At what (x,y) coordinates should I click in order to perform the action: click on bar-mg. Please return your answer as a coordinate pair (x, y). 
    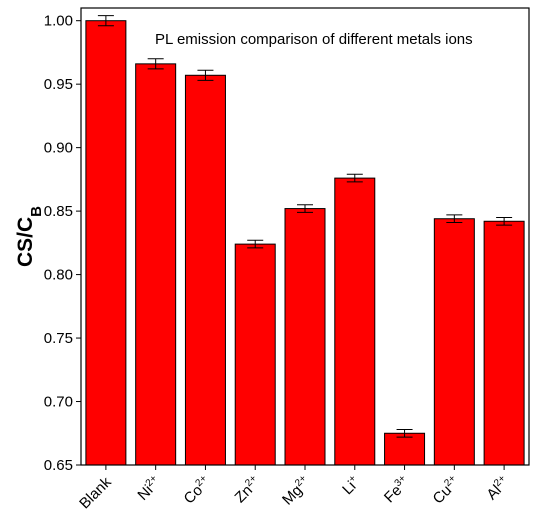
    Looking at the image, I should click on (305, 337).